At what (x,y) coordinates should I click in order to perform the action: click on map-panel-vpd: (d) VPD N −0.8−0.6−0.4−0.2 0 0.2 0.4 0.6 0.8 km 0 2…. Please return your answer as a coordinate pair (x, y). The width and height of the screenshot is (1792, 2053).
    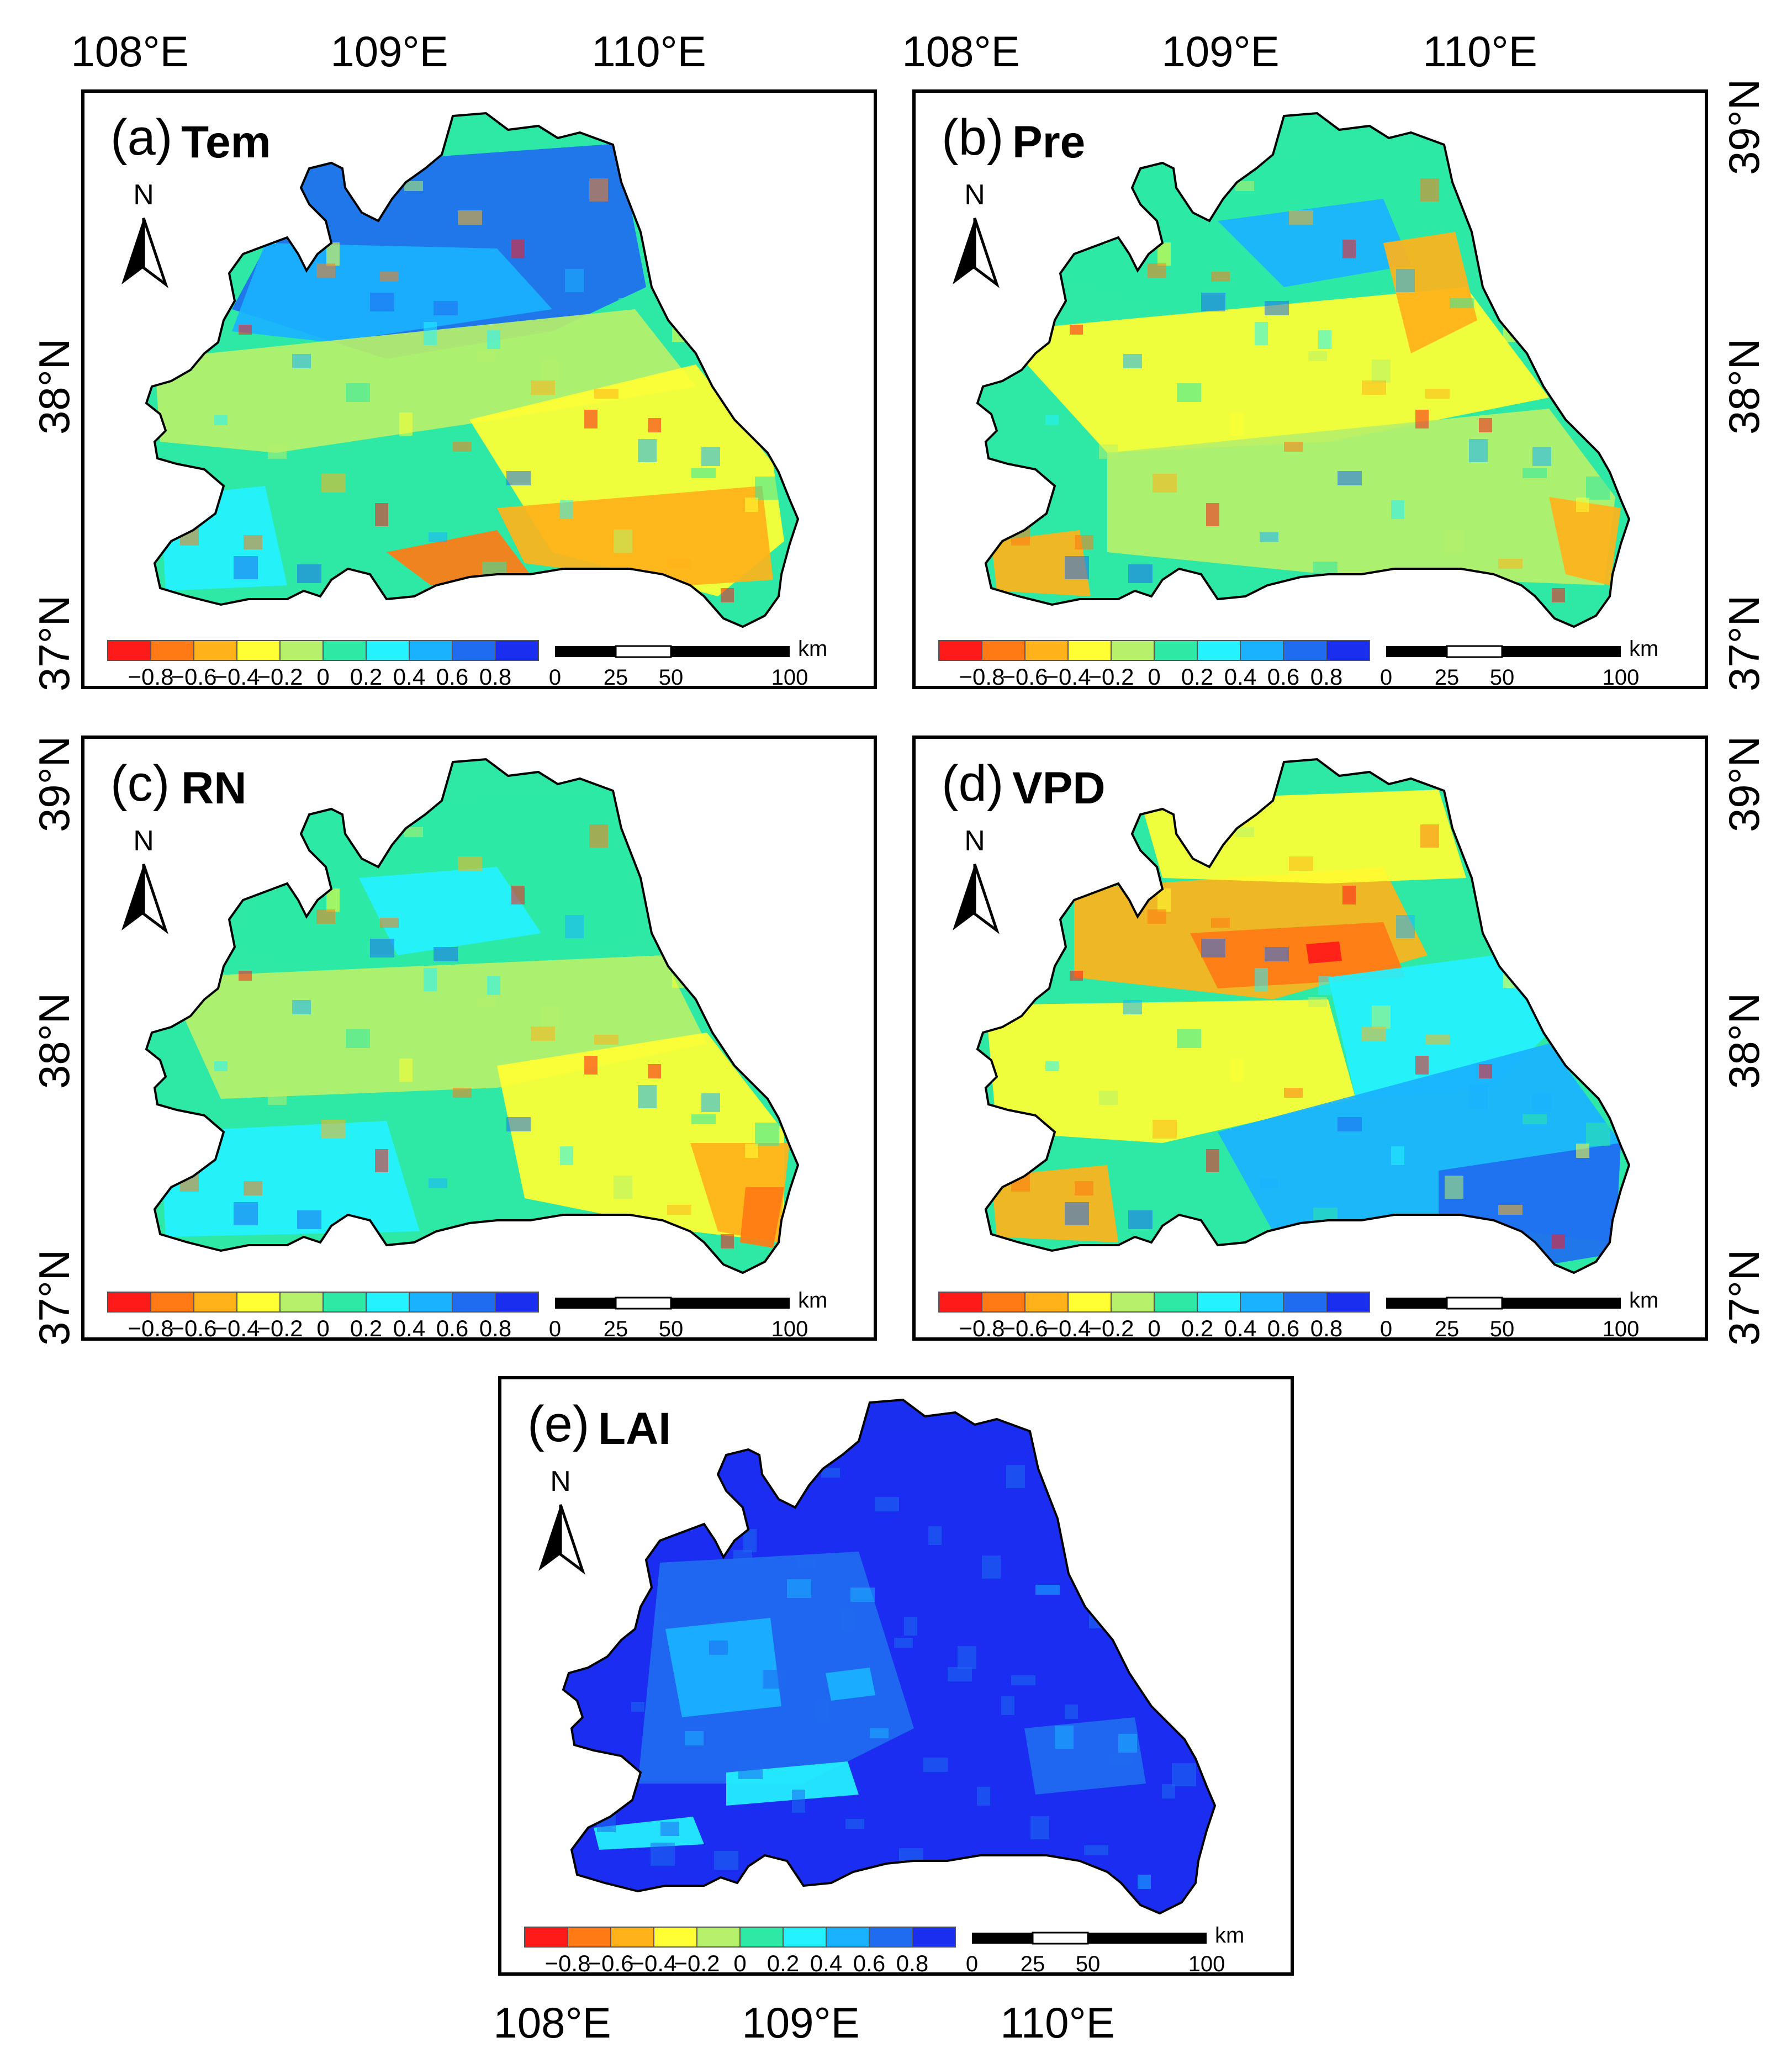
    Looking at the image, I should click on (1310, 1038).